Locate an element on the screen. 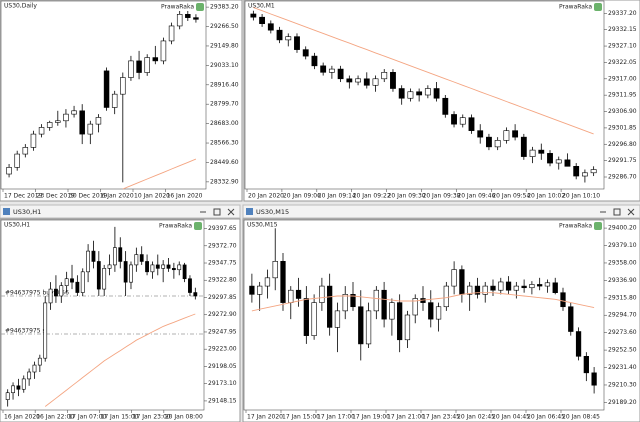 Image resolution: width=640 pixels, height=422 pixels. y-tick-label: 29358.00 is located at coordinates (622, 262).